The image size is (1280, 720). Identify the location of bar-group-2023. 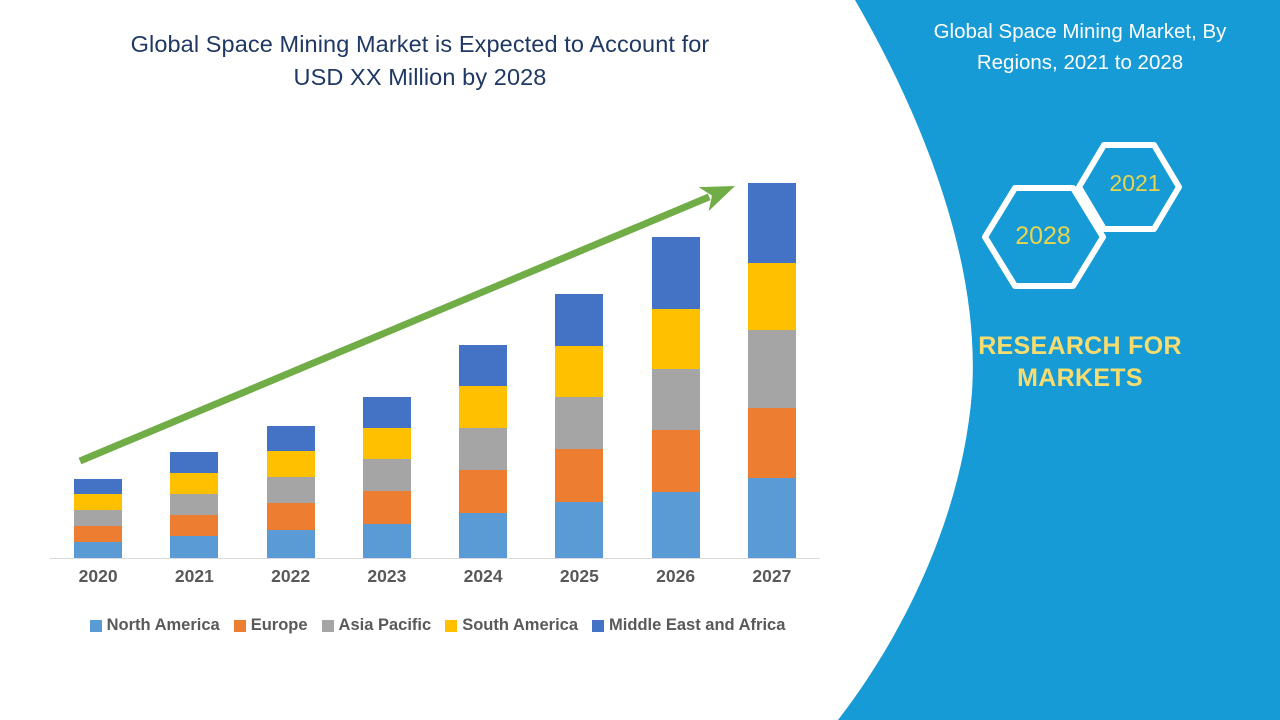
(386, 477).